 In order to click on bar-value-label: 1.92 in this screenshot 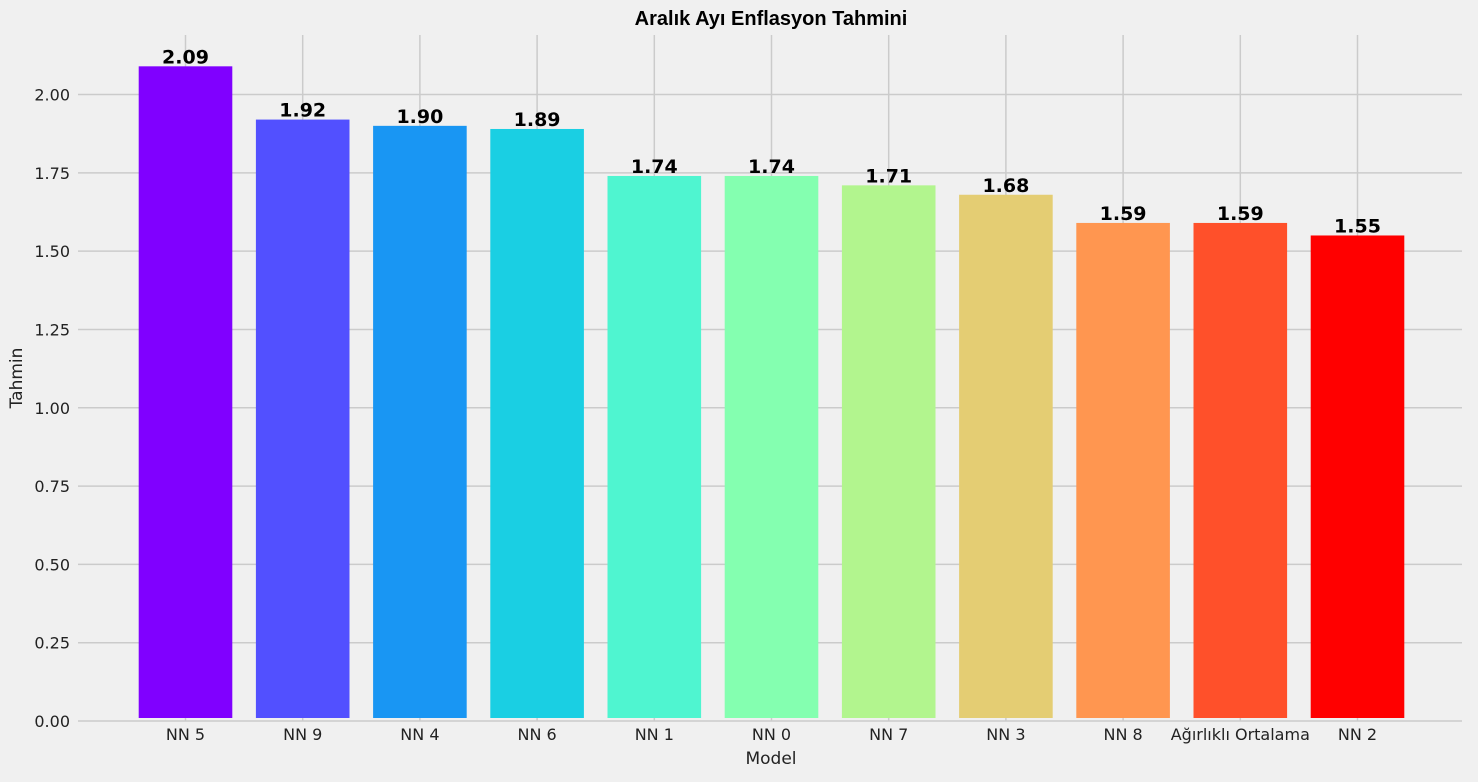, I will do `click(302, 111)`.